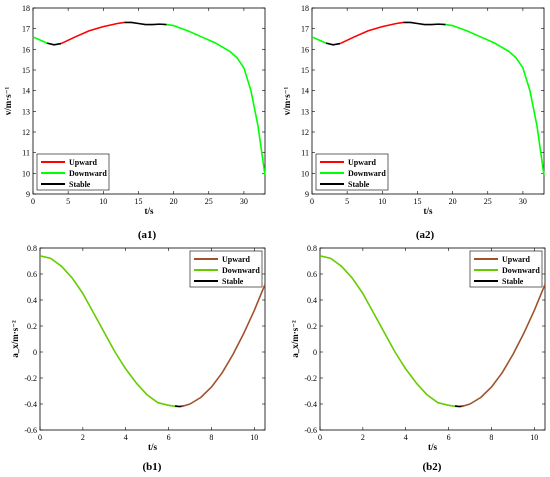 This screenshot has width=550, height=477. Describe the element at coordinates (26, 111) in the screenshot. I see `y-tick-label: 13` at that location.